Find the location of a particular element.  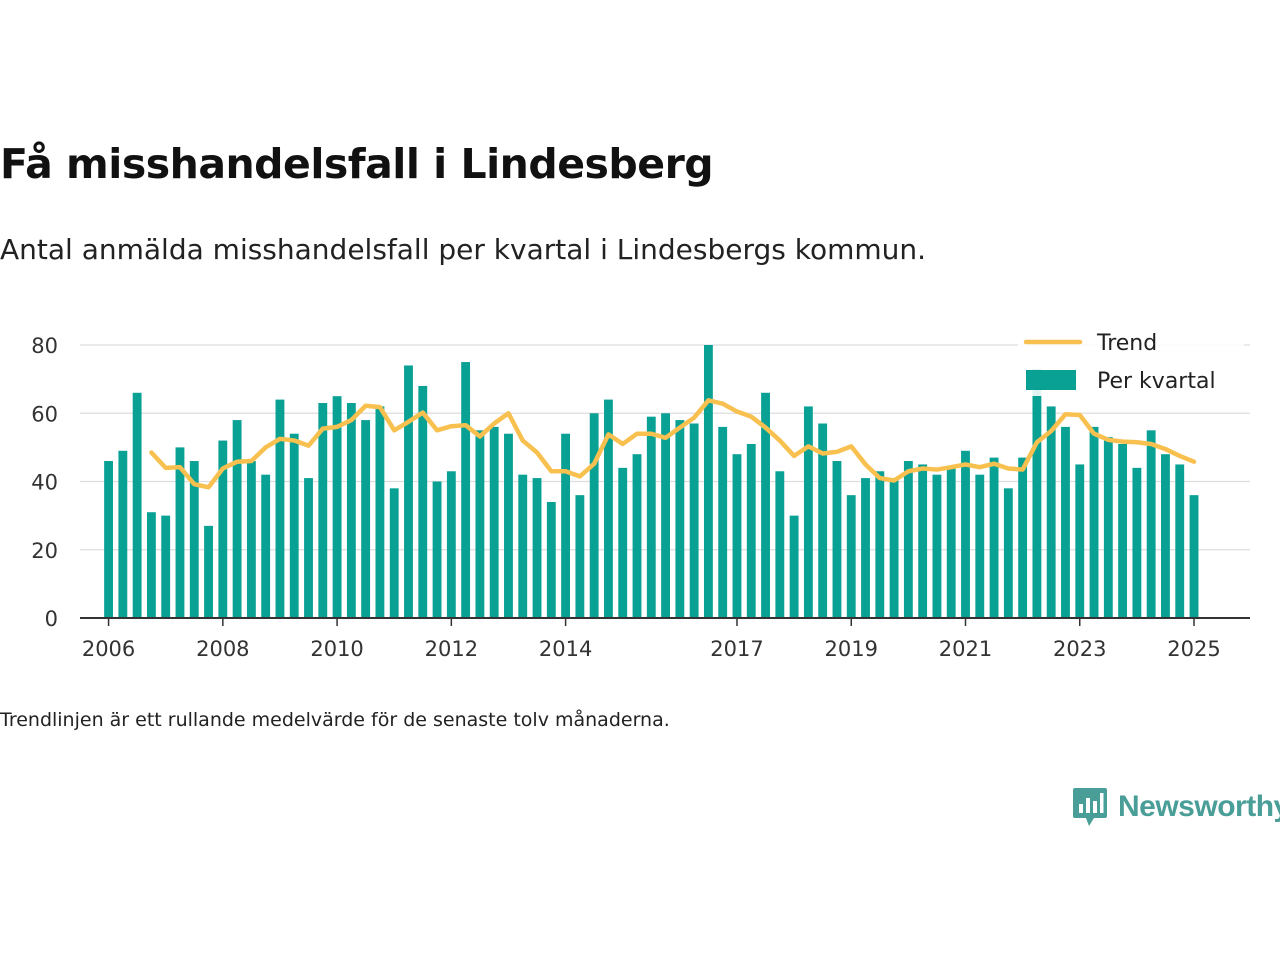

x-tick-label: 2008 is located at coordinates (222, 649).